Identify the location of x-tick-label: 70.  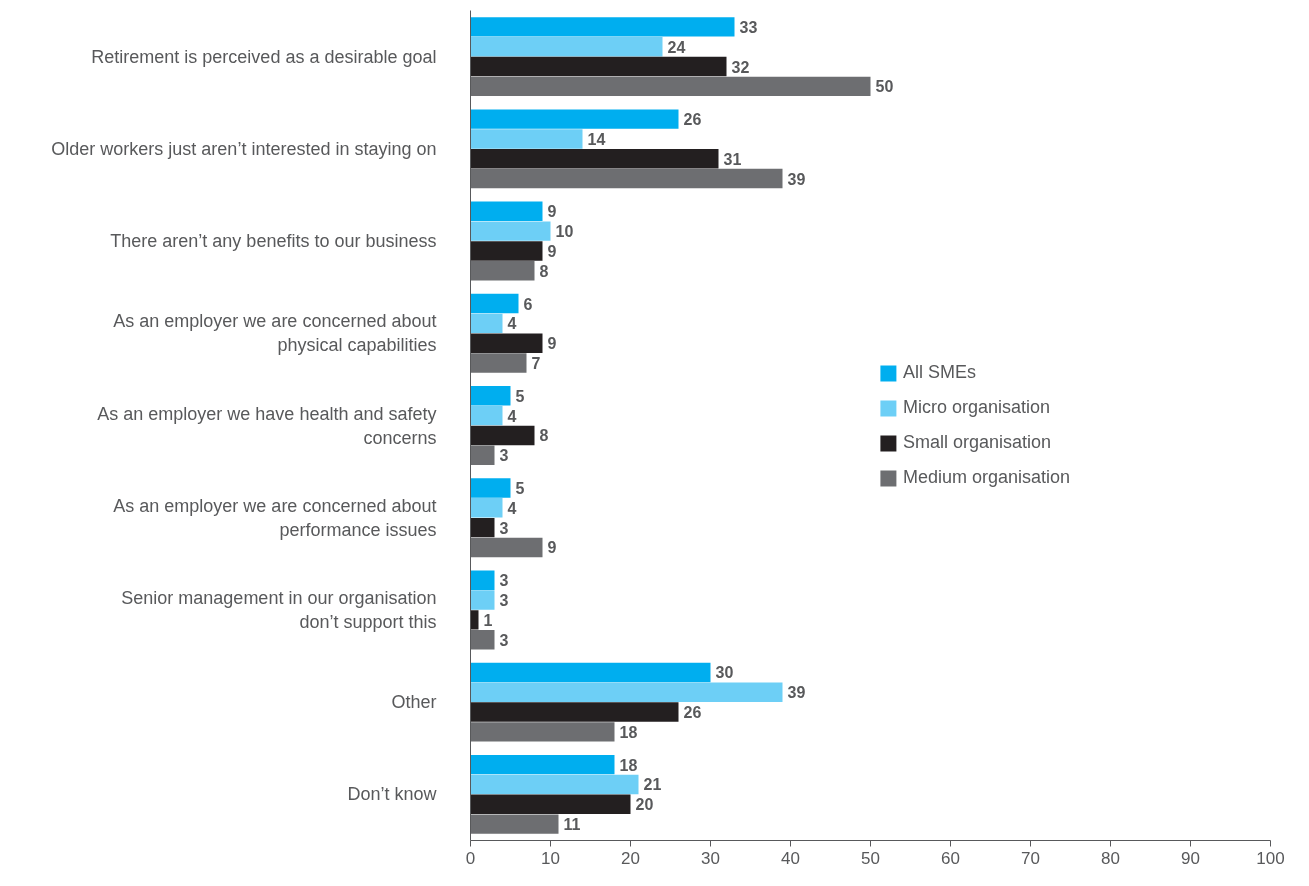
(1030, 858).